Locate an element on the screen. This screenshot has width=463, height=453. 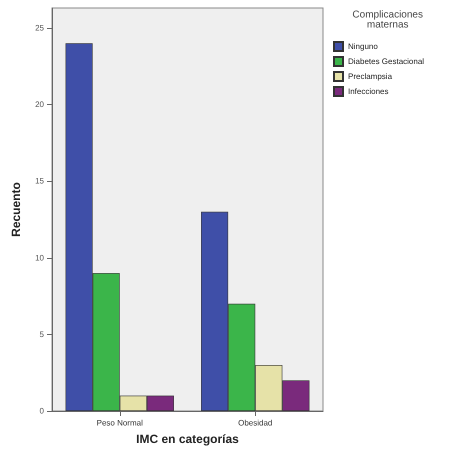
legend-label: Infecciones is located at coordinates (368, 91).